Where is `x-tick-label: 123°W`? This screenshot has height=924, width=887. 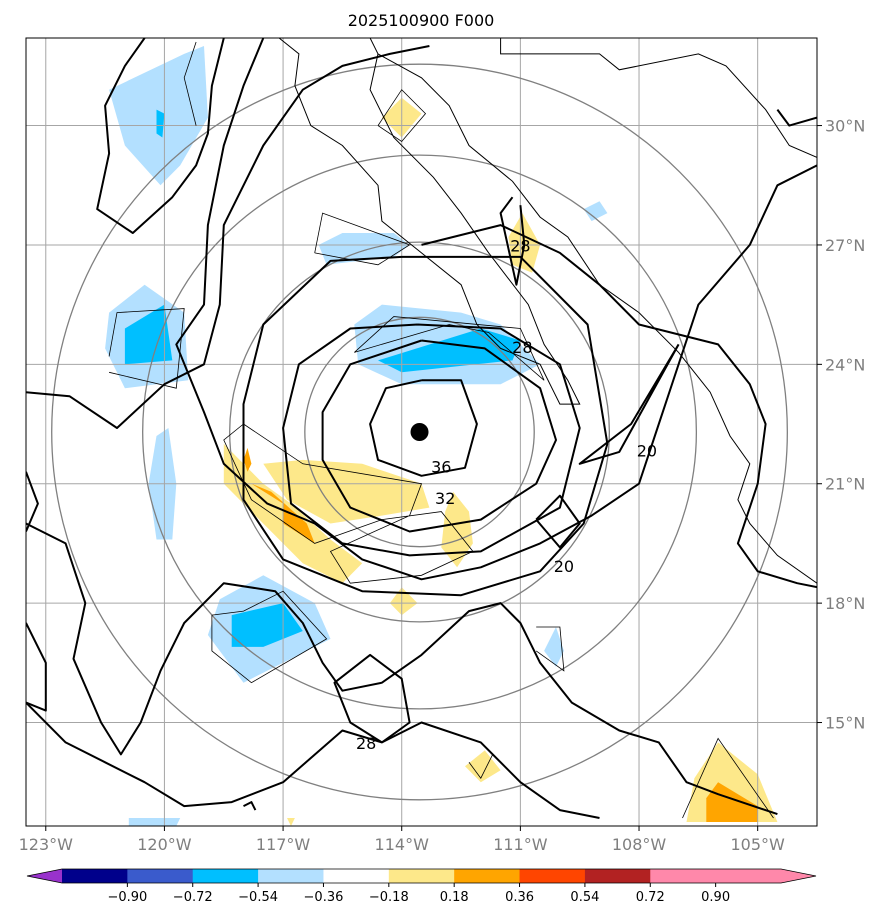 x-tick-label: 123°W is located at coordinates (46, 844).